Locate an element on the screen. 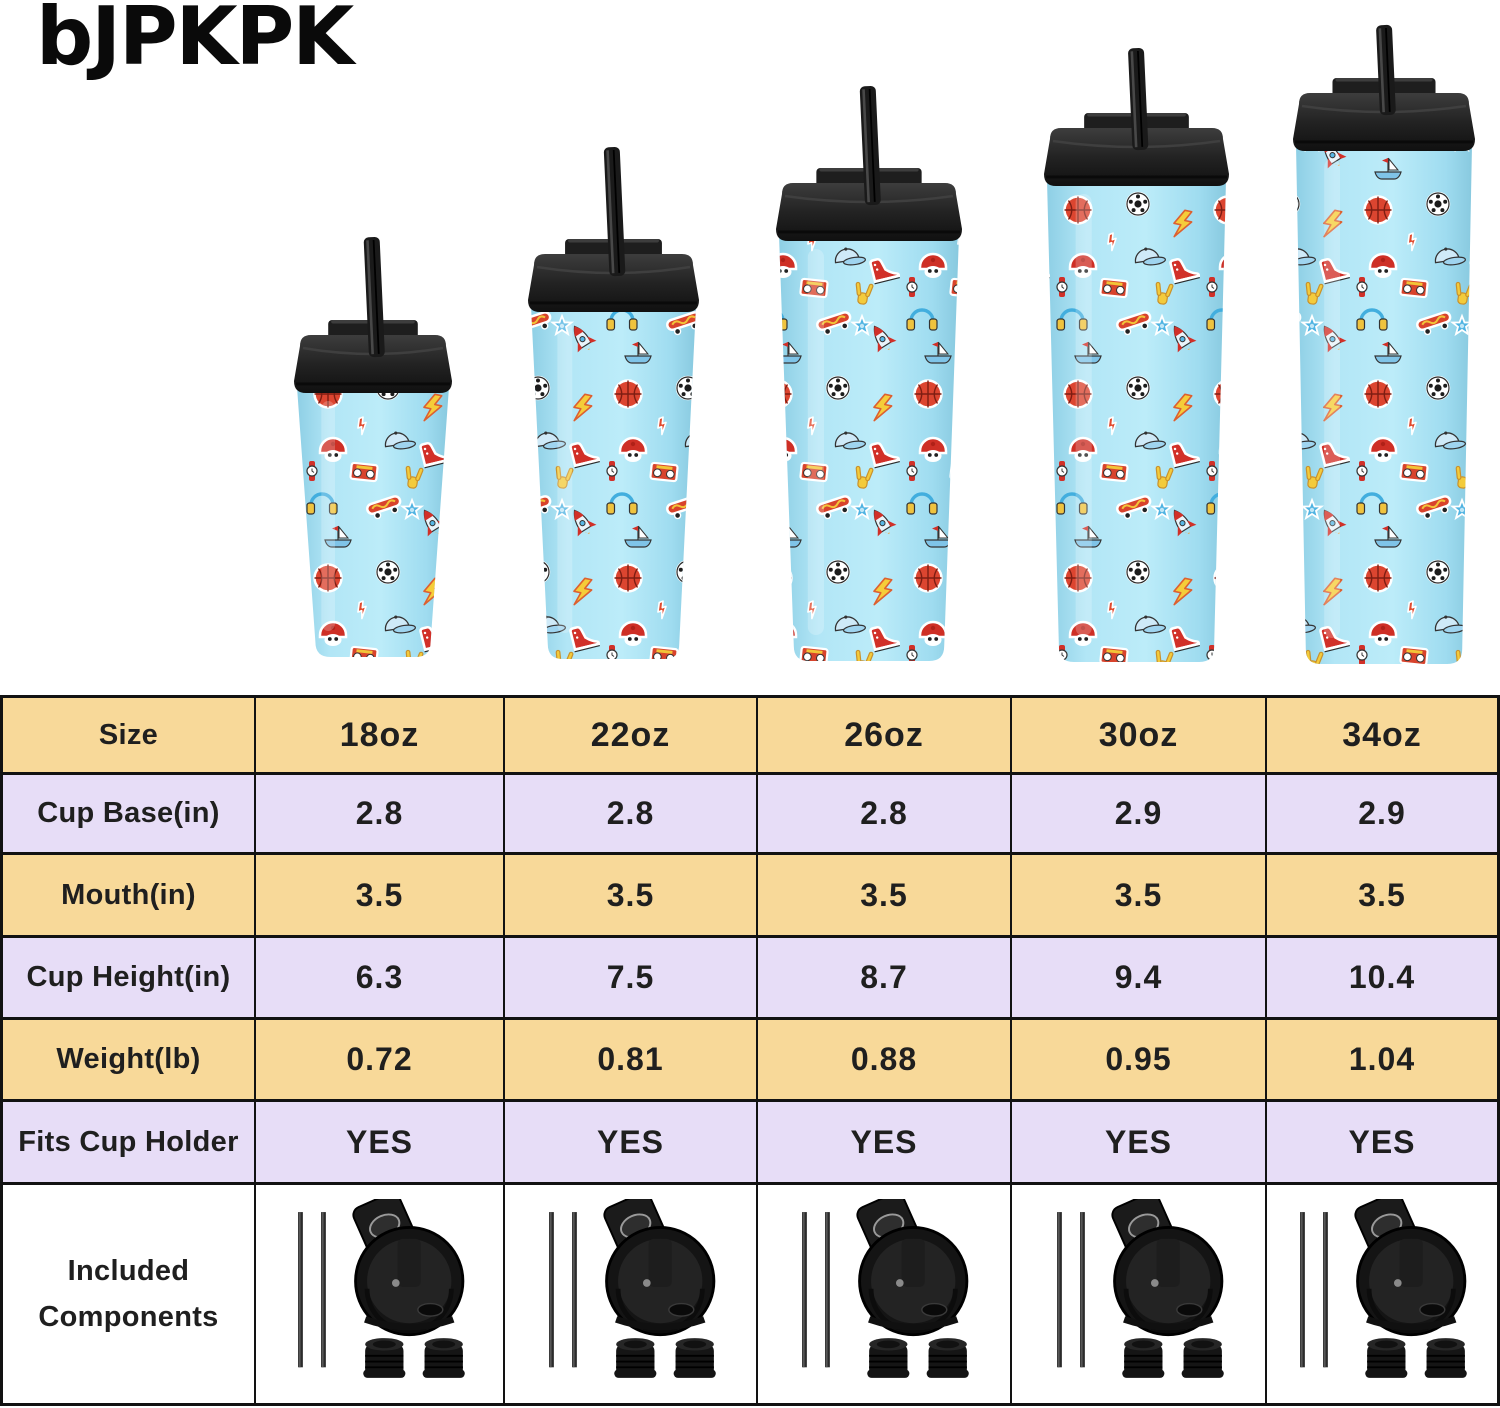 This screenshot has height=1408, width=1500. spec-value-cell: 0.95 is located at coordinates (1139, 1061).